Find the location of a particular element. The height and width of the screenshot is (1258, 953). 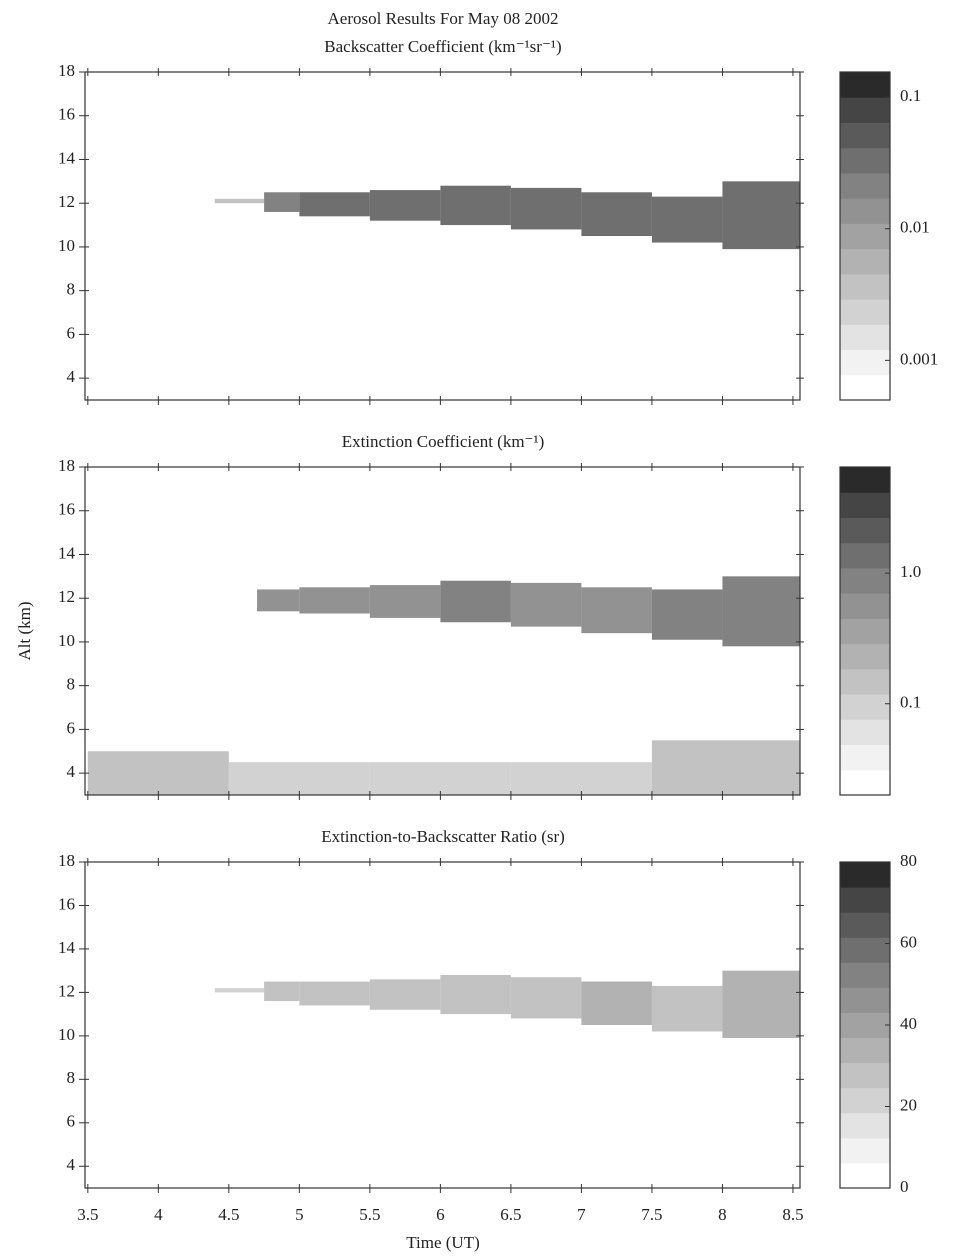

colorbar-tick-label: 40 is located at coordinates (908, 1023).